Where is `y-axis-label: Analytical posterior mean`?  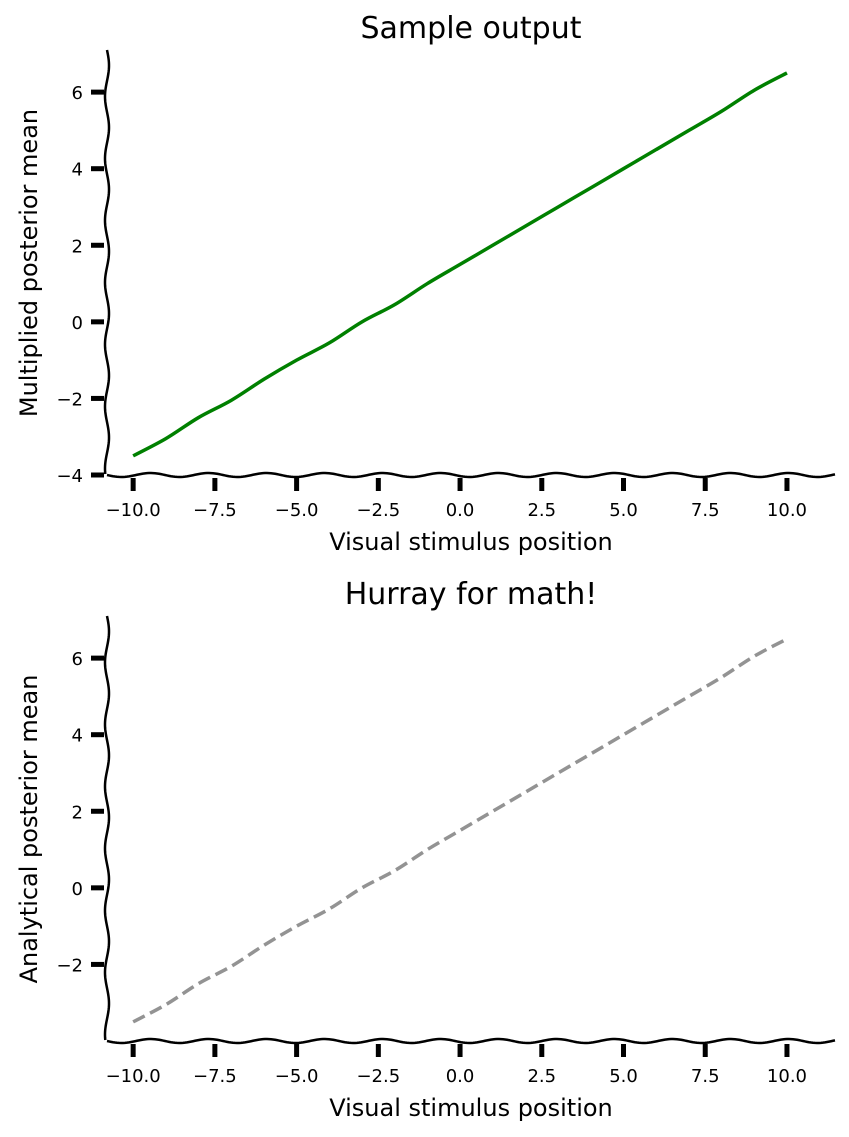
y-axis-label: Analytical posterior mean is located at coordinates (29, 829).